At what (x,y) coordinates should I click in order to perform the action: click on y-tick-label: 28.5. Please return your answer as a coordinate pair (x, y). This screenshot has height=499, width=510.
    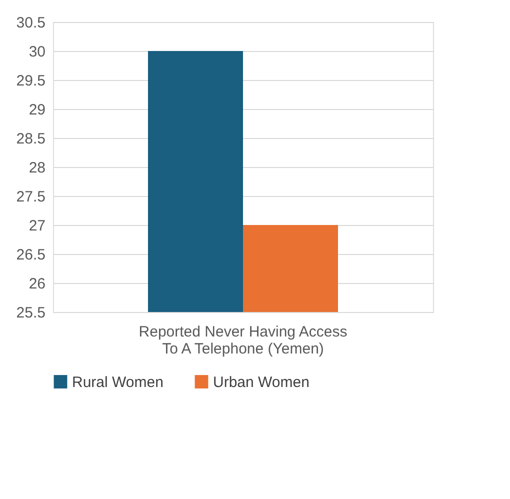
    Looking at the image, I should click on (31, 139).